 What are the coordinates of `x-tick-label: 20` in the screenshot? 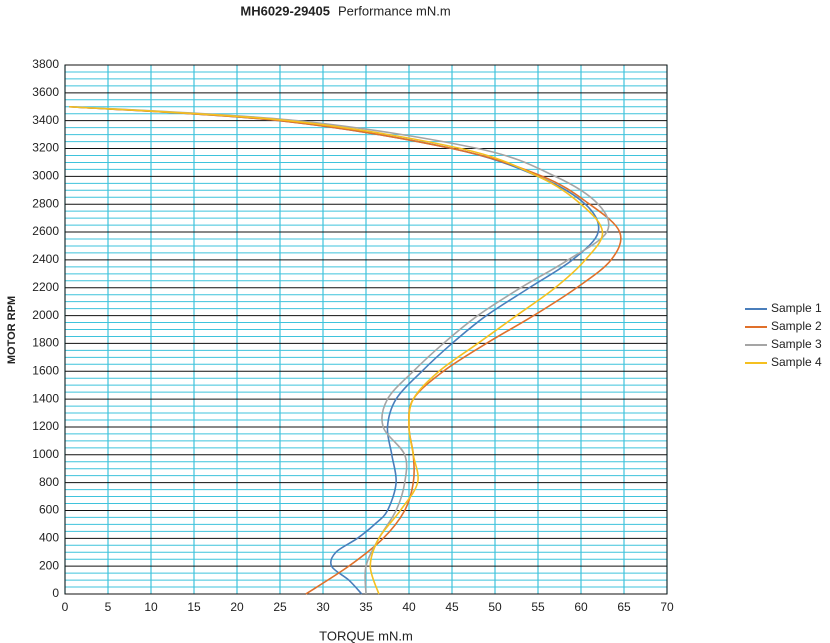 It's located at (237, 607).